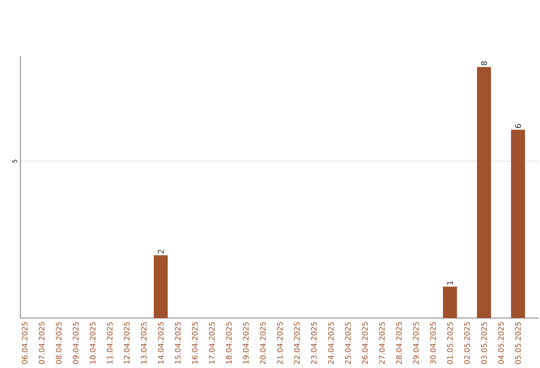 This screenshot has height=368, width=540. I want to click on data-label: 1, so click(450, 283).